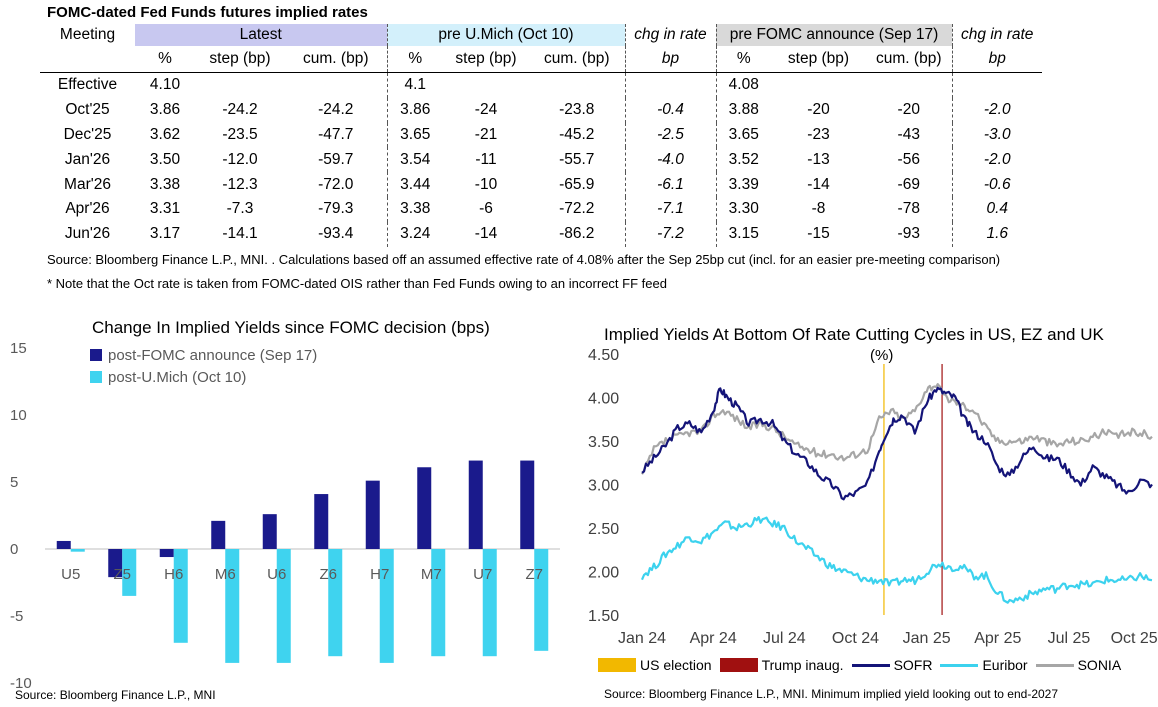  I want to click on legend-label: SONIA, so click(1099, 665).